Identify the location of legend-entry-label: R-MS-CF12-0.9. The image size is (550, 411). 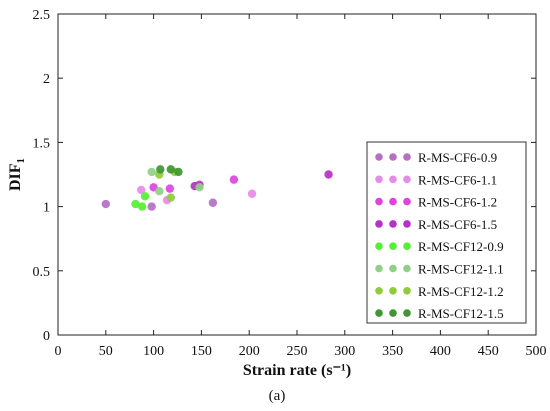
(461, 246).